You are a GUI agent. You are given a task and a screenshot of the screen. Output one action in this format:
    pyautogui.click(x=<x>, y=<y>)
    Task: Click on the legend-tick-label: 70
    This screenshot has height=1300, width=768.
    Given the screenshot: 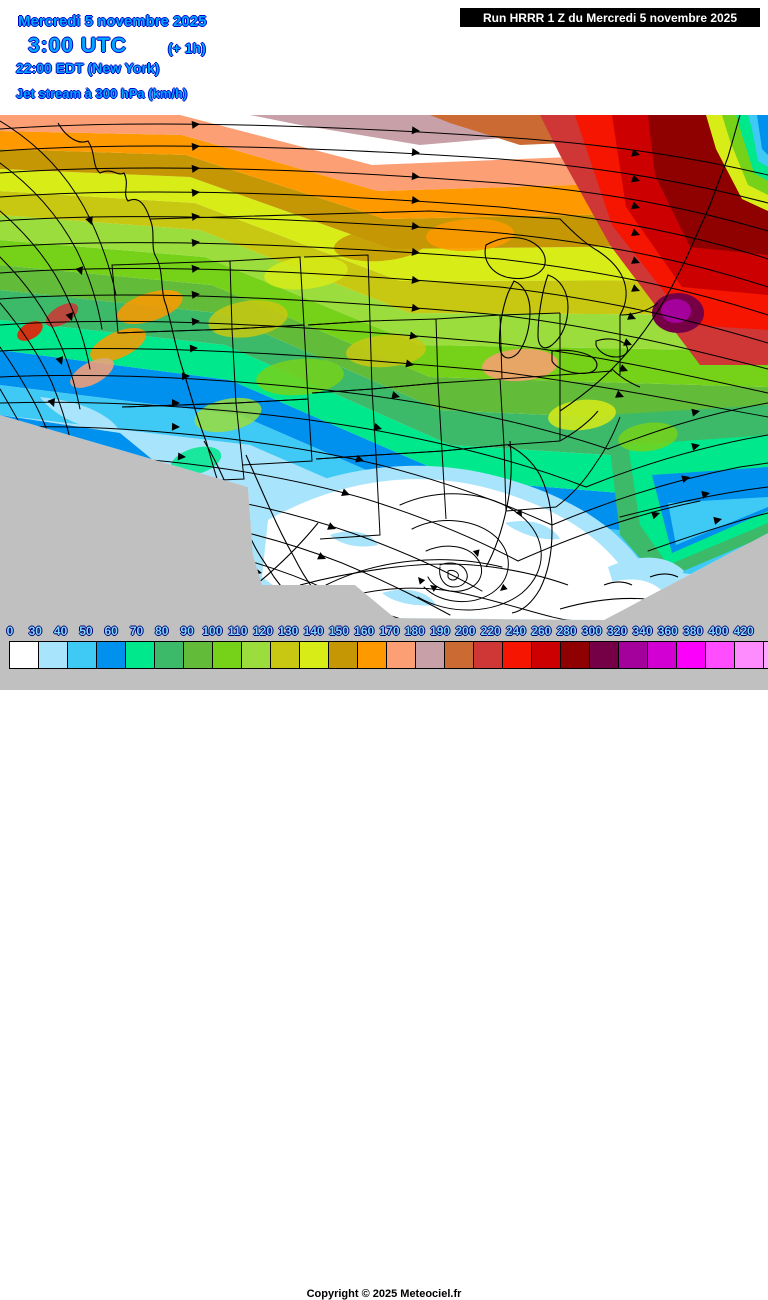 What is the action you would take?
    pyautogui.click(x=136, y=631)
    